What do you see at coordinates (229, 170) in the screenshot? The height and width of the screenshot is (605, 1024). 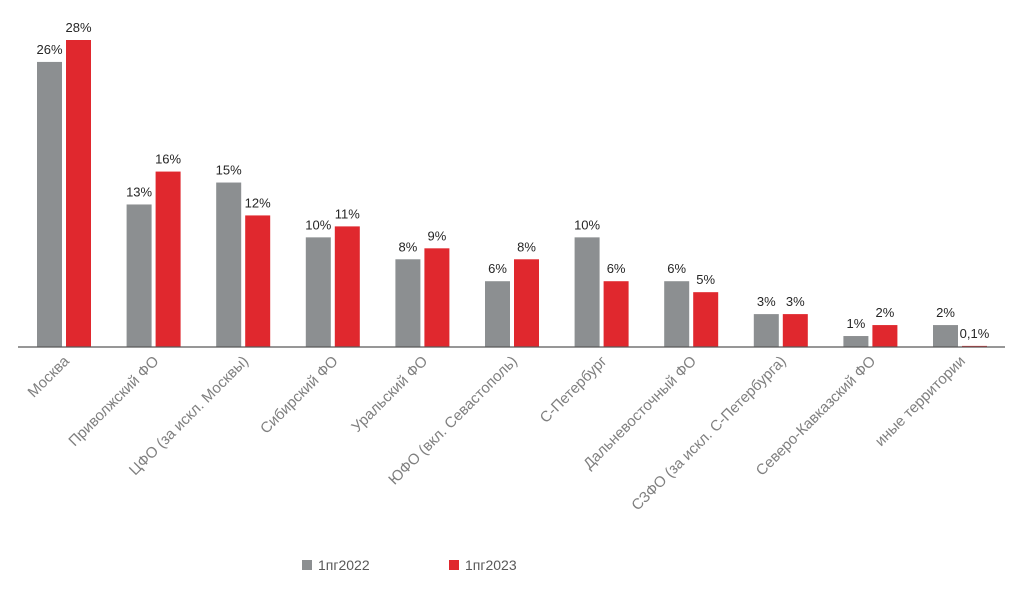 I see `value-label-series-1-3: 15%` at bounding box center [229, 170].